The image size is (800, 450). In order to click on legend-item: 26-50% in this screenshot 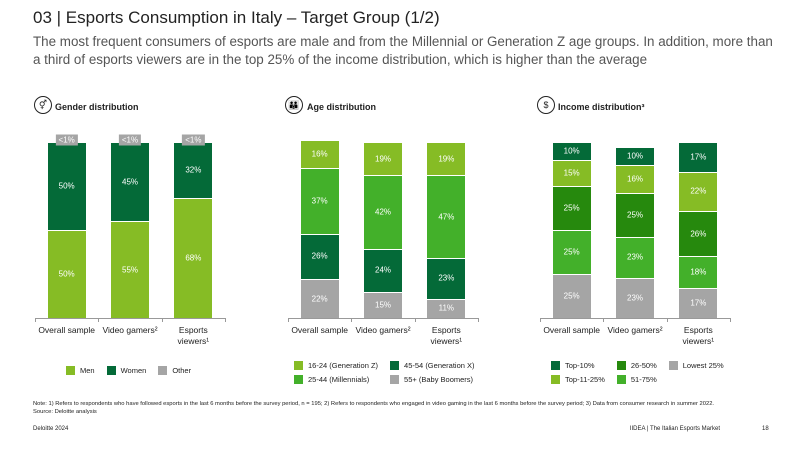, I will do `click(636, 365)`.